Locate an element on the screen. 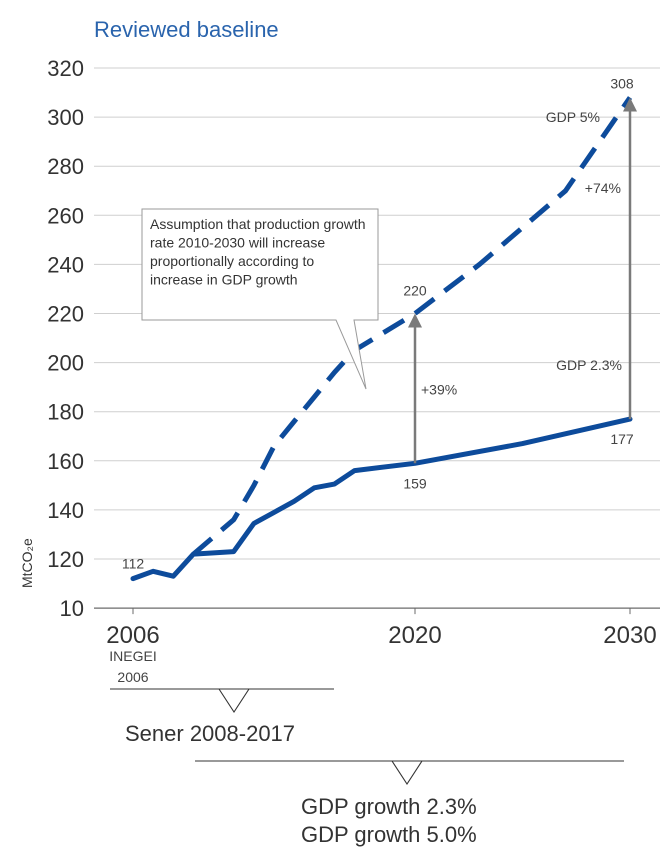  data-label: 112 is located at coordinates (133, 564).